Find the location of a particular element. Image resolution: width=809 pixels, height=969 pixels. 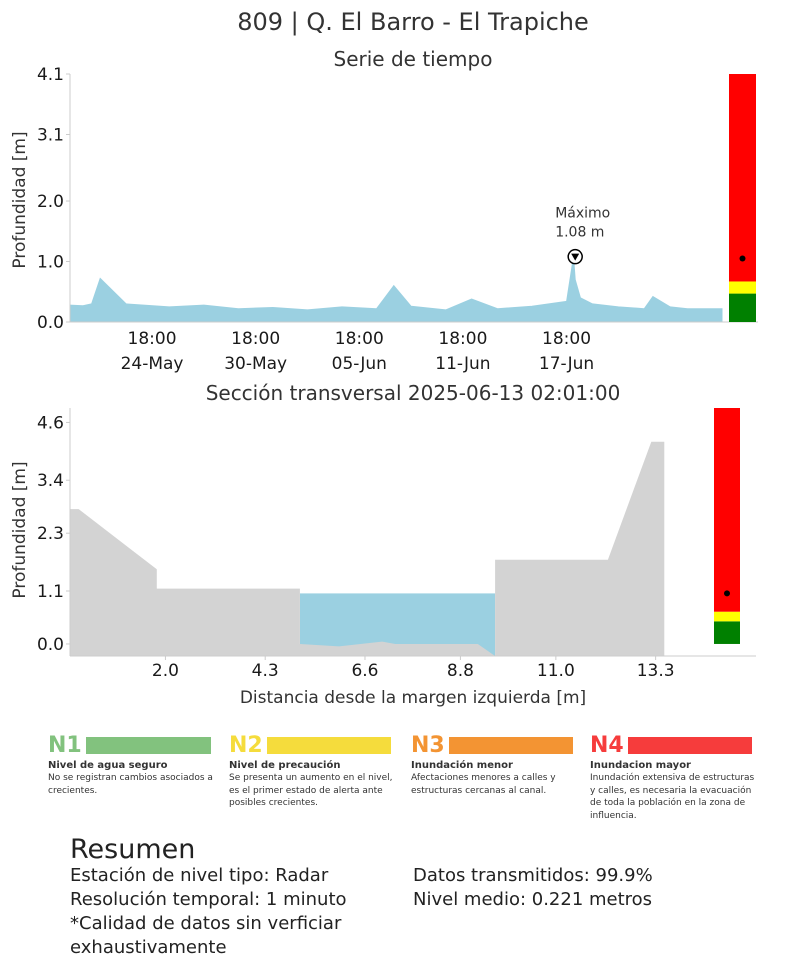

time-series-level-current-marker is located at coordinates (742, 258).